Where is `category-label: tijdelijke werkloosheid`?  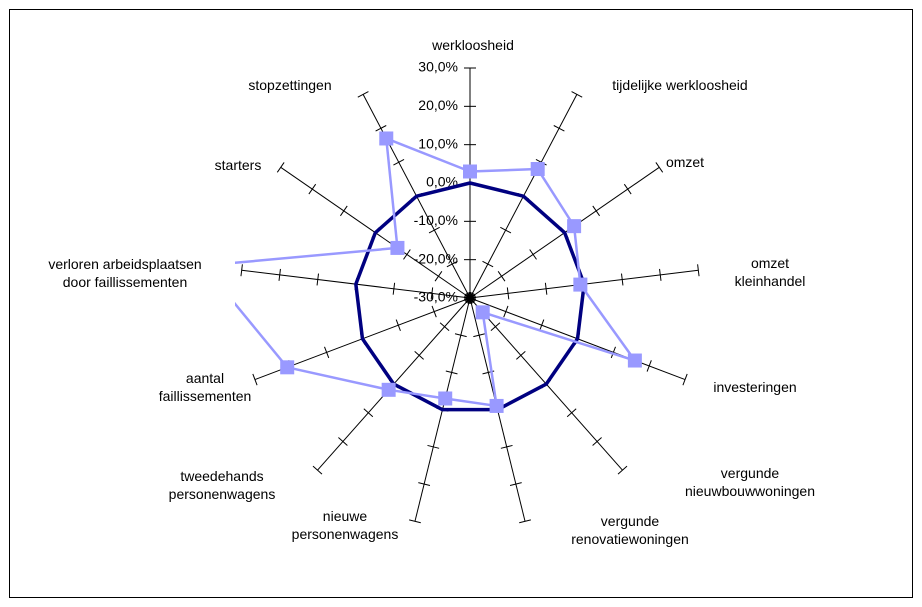
category-label: tijdelijke werkloosheid is located at coordinates (680, 85).